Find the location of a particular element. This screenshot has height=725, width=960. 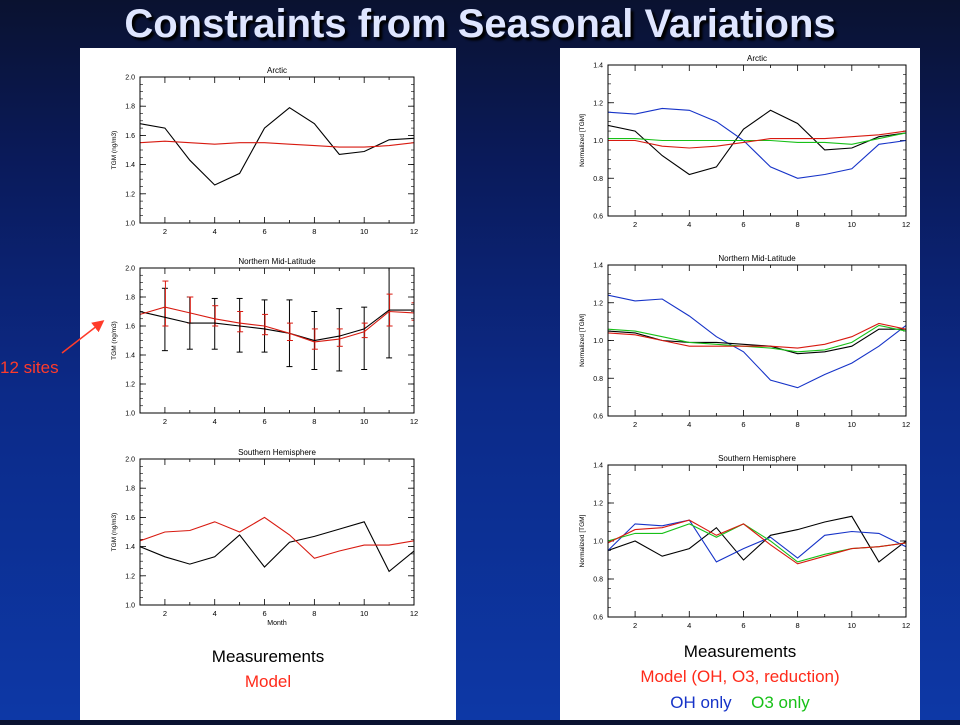

right-nml-ytick-label: 1.0 is located at coordinates (598, 341).